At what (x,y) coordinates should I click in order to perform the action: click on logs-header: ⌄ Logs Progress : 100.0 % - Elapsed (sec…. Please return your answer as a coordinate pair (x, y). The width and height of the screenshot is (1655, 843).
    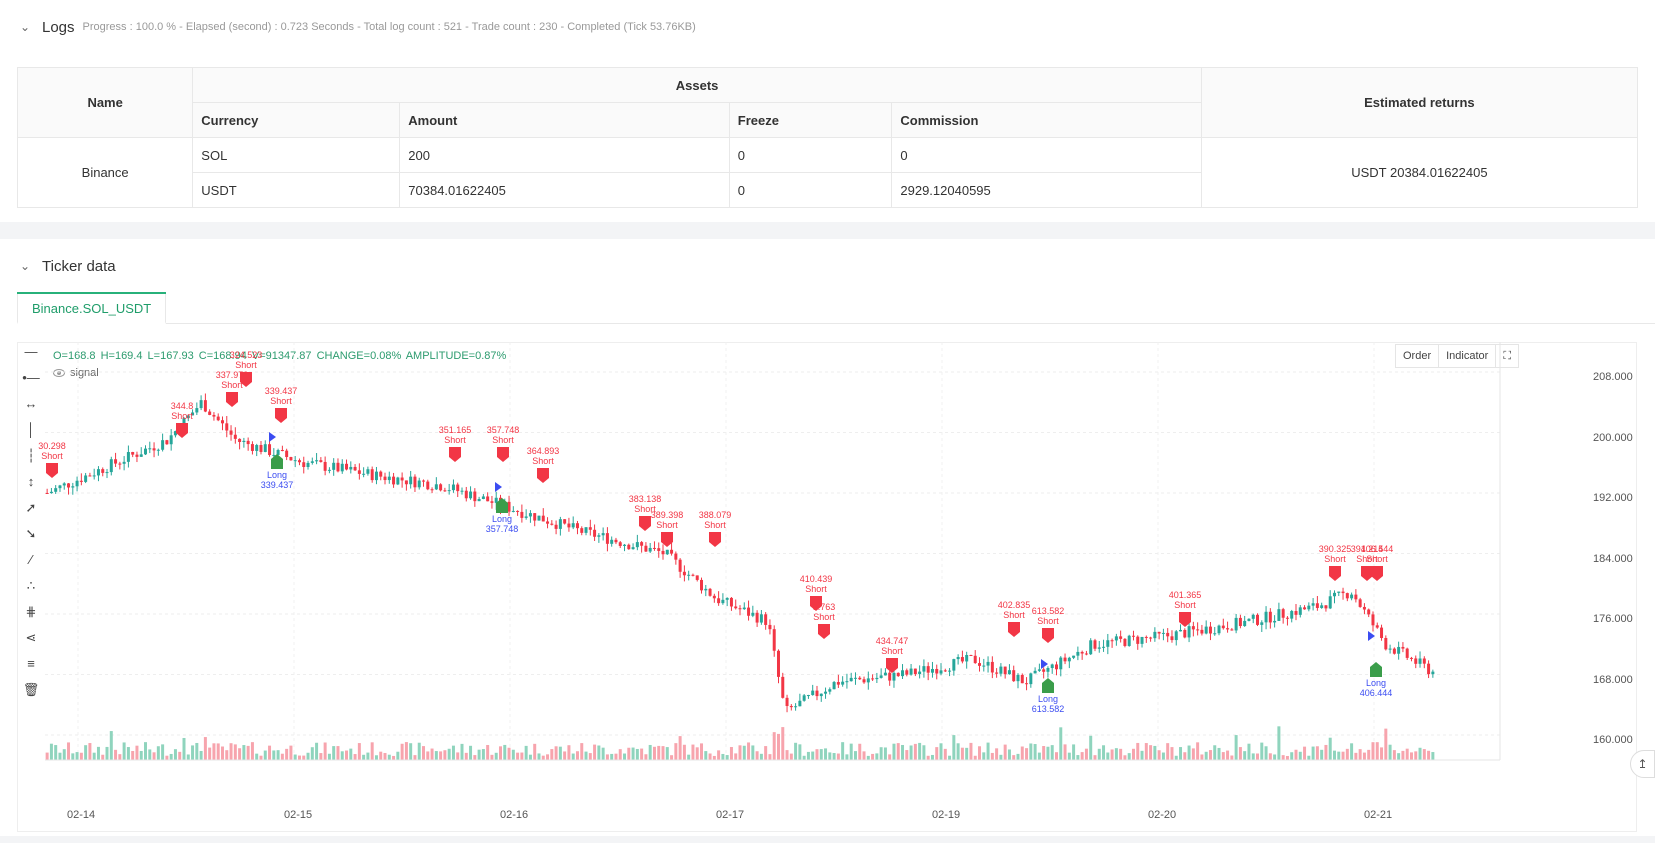
    Looking at the image, I should click on (827, 27).